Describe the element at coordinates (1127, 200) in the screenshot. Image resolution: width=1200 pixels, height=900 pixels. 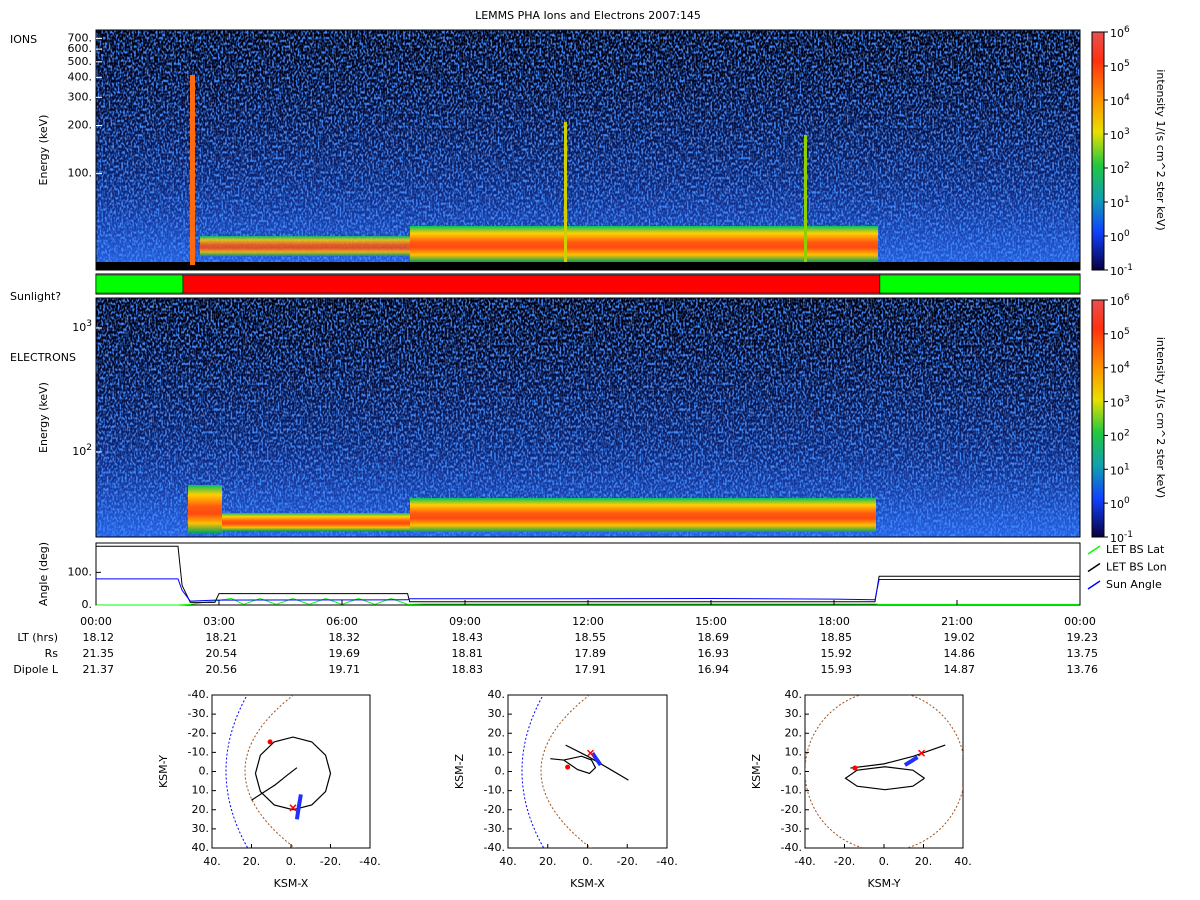
I see `tick-exponent: 1` at that location.